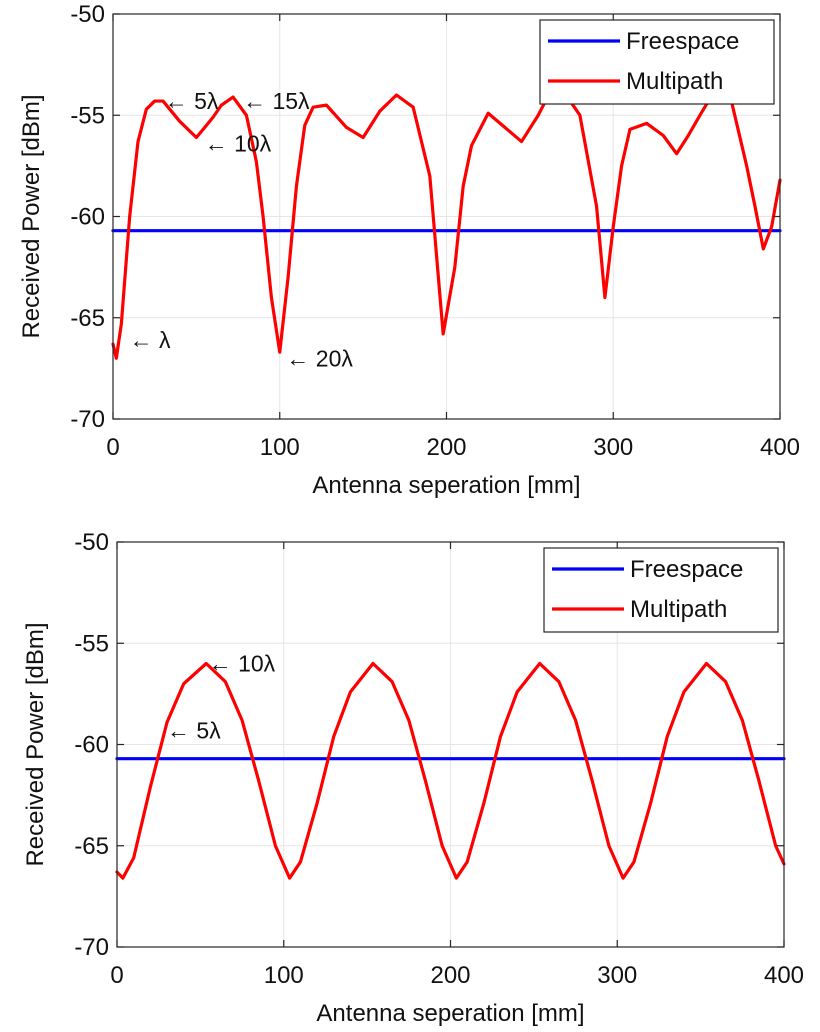  What do you see at coordinates (319, 358) in the screenshot?
I see `annotation-label: ← 20λ` at bounding box center [319, 358].